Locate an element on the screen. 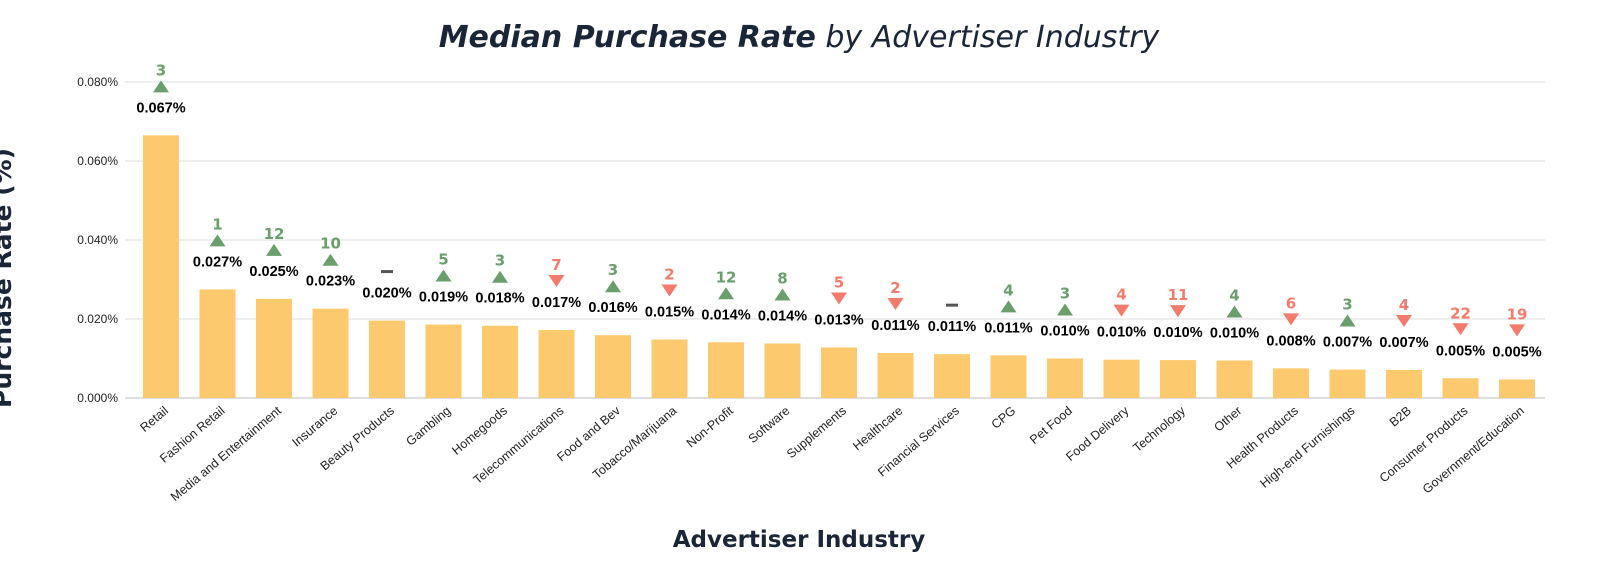 The image size is (1598, 568). bar-value-label: 0.014% is located at coordinates (725, 315).